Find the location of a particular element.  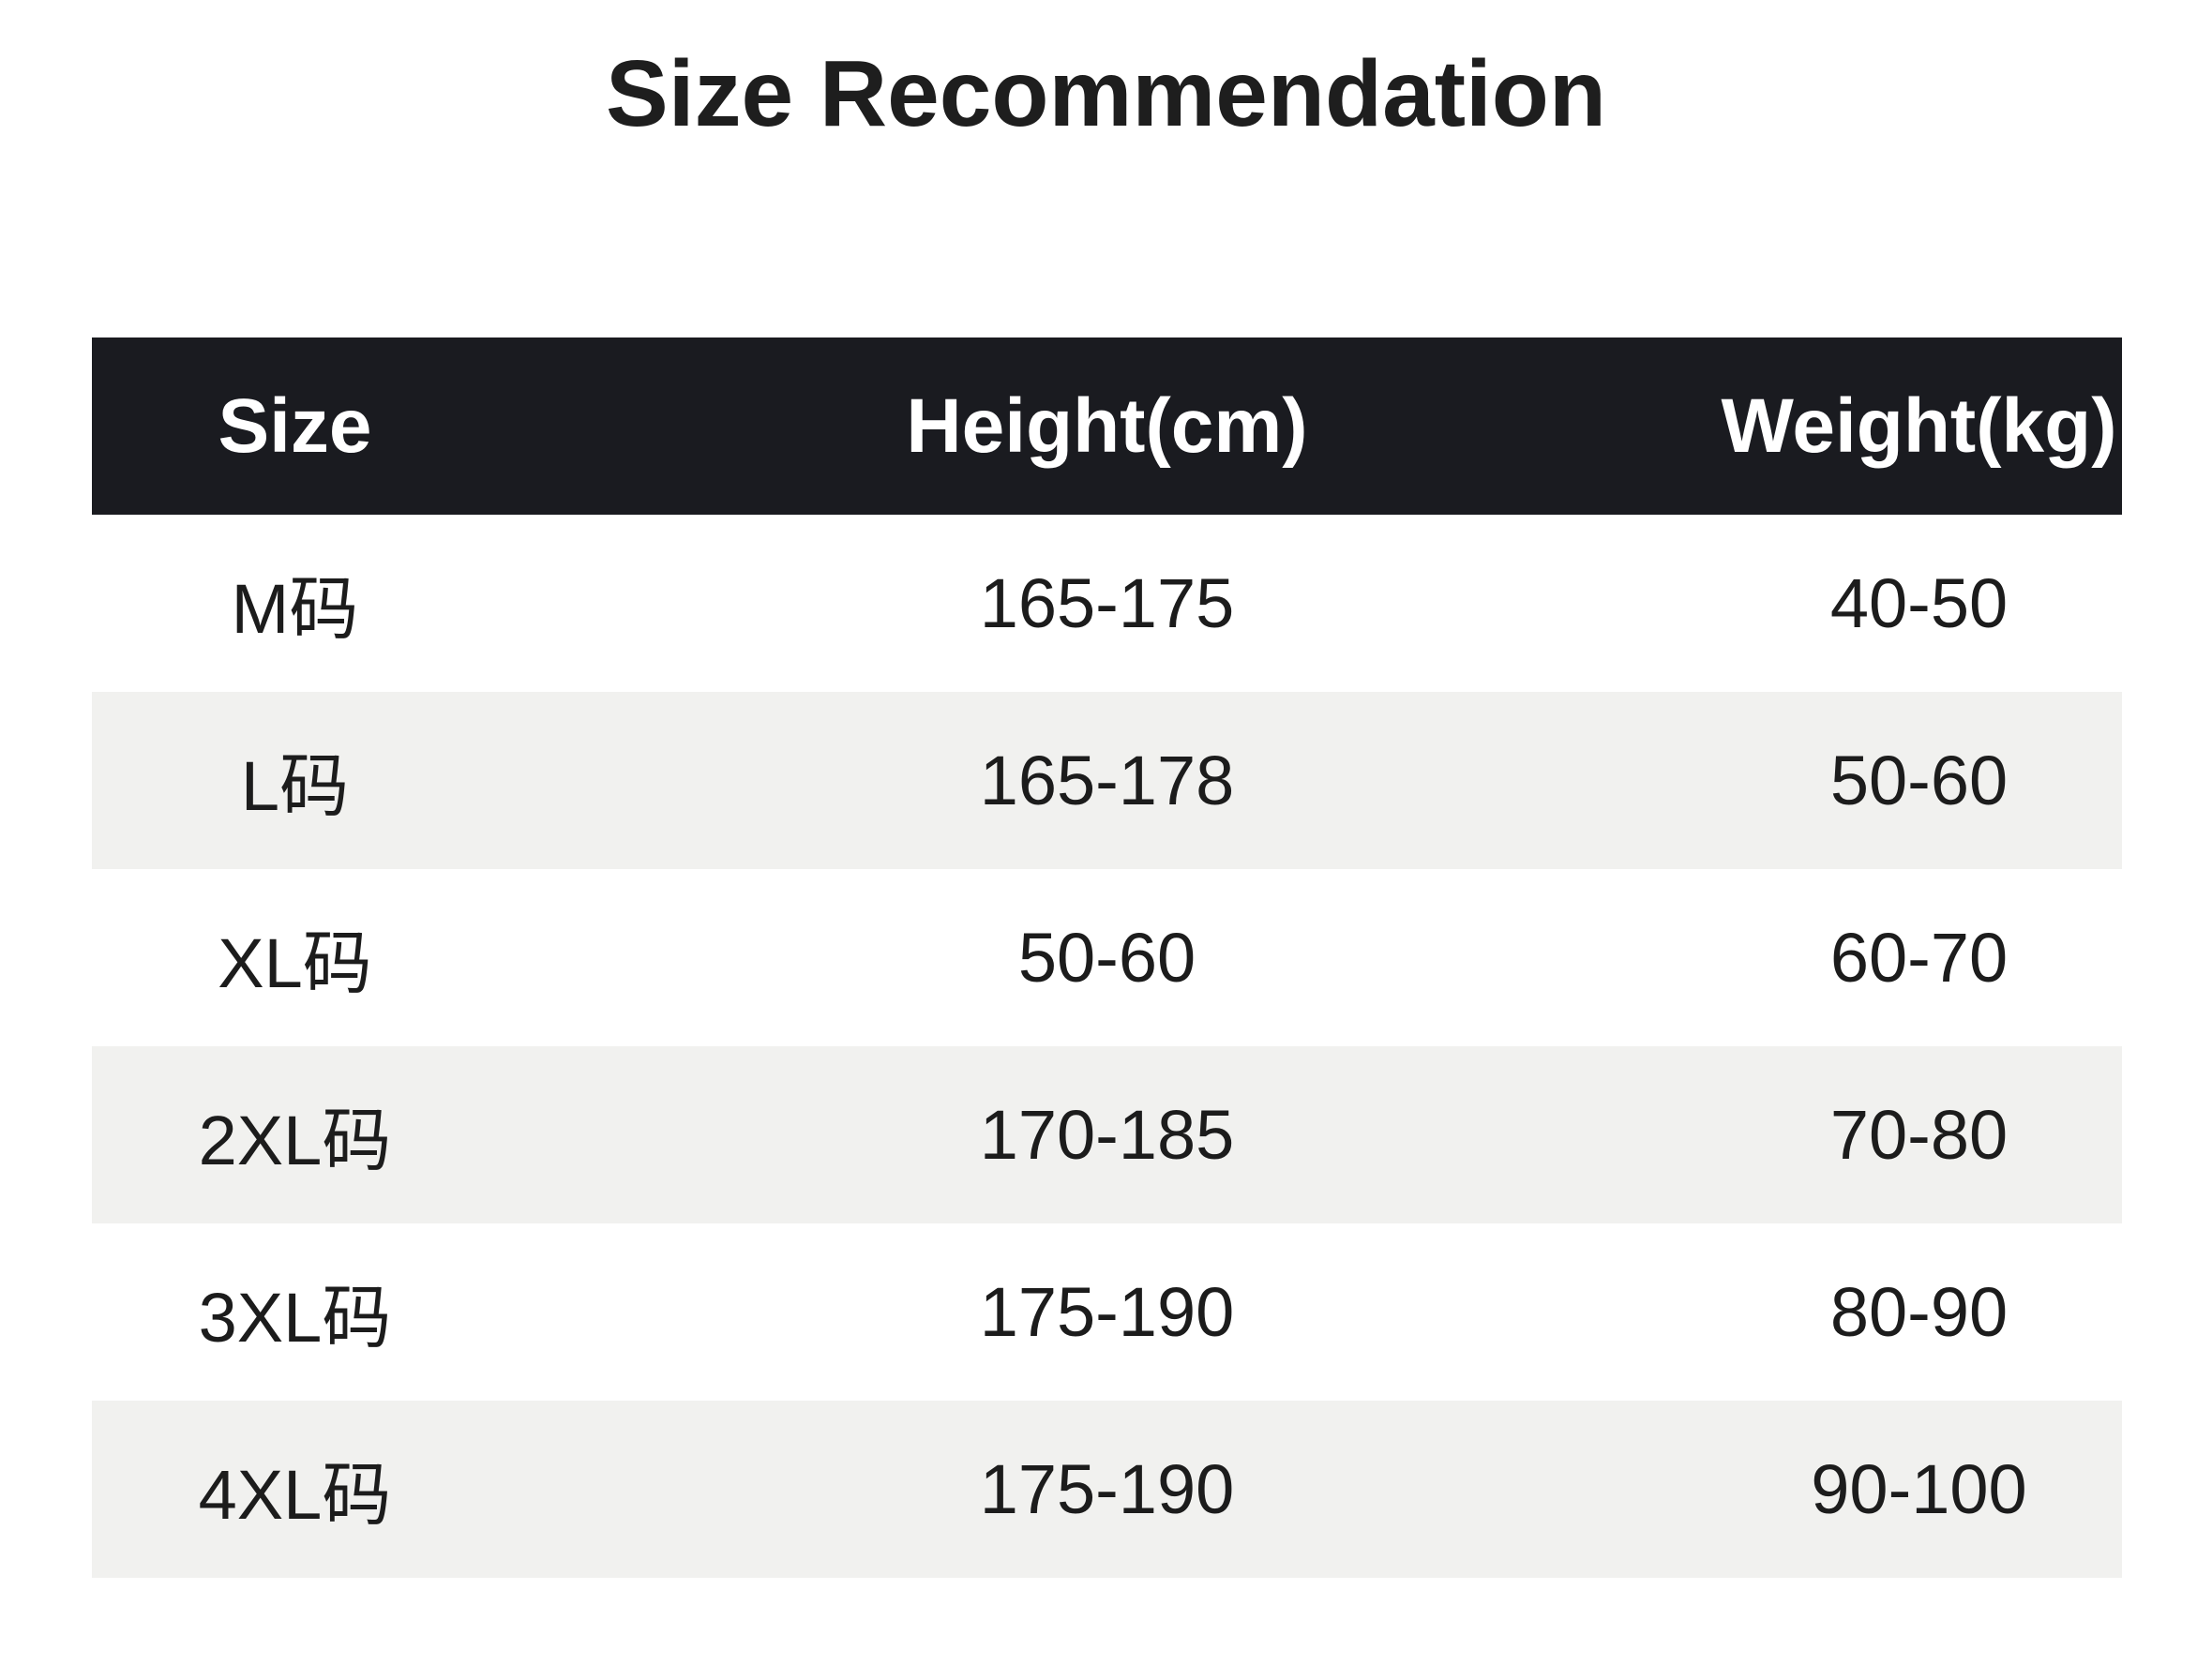

weight-cell: 90-100 is located at coordinates (1919, 1489).